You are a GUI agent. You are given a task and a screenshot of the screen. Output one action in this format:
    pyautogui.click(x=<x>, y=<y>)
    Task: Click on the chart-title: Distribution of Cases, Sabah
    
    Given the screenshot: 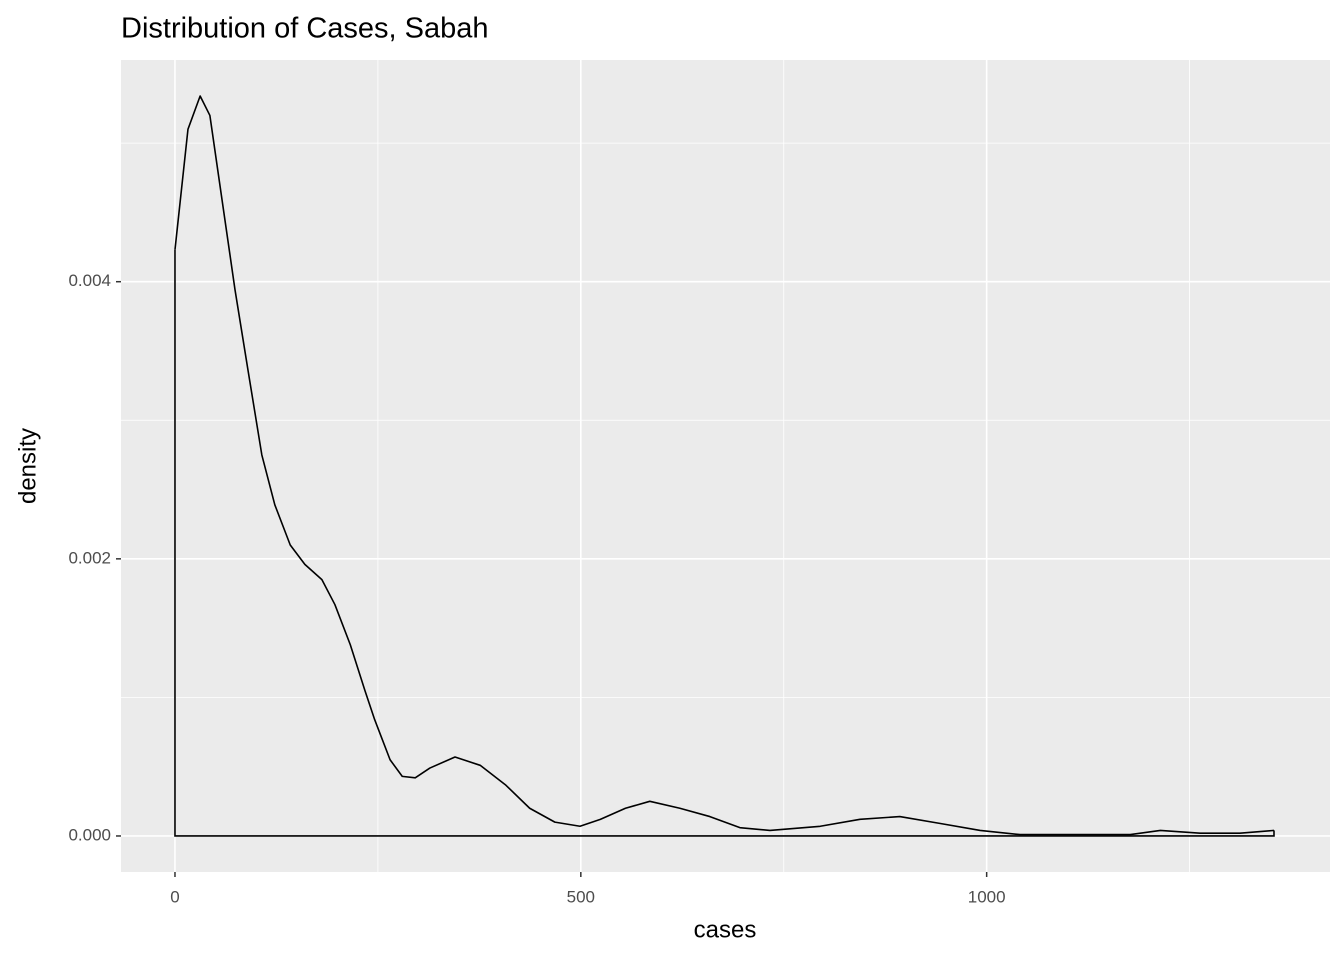 What is the action you would take?
    pyautogui.click(x=305, y=29)
    